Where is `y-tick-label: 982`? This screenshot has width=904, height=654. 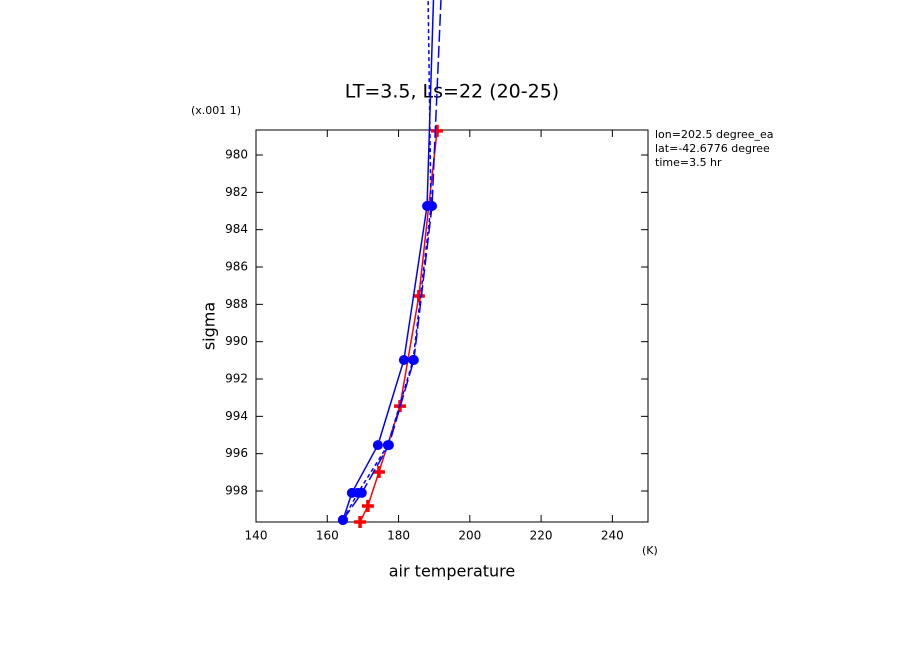 y-tick-label: 982 is located at coordinates (236, 192).